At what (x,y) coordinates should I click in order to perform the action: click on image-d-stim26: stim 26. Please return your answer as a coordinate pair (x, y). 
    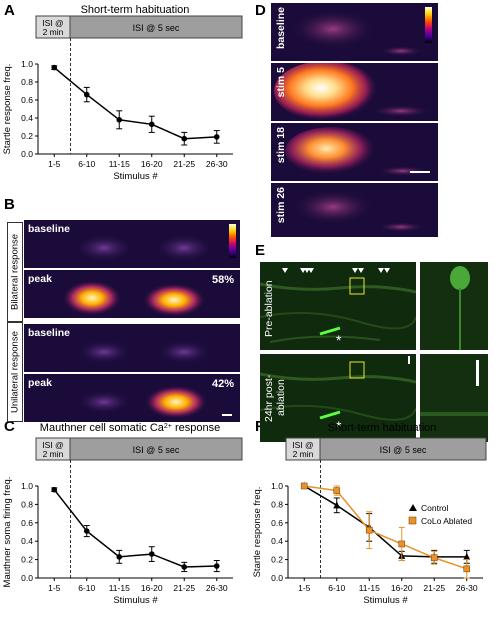
    Looking at the image, I should click on (354, 210).